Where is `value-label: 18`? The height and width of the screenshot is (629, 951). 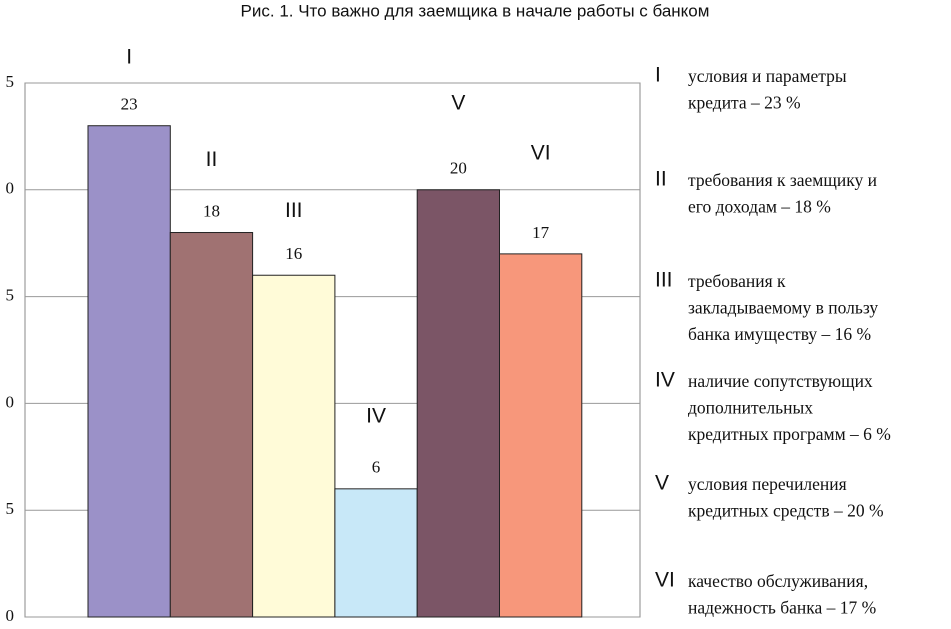 value-label: 18 is located at coordinates (211, 210).